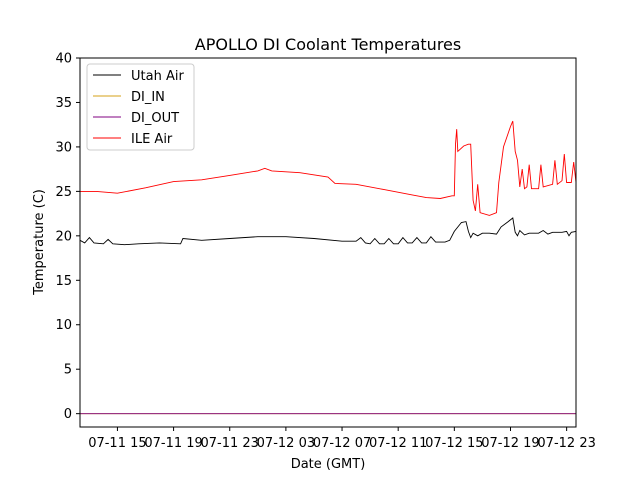 The height and width of the screenshot is (480, 640). I want to click on y-tick-label: 10, so click(63, 325).